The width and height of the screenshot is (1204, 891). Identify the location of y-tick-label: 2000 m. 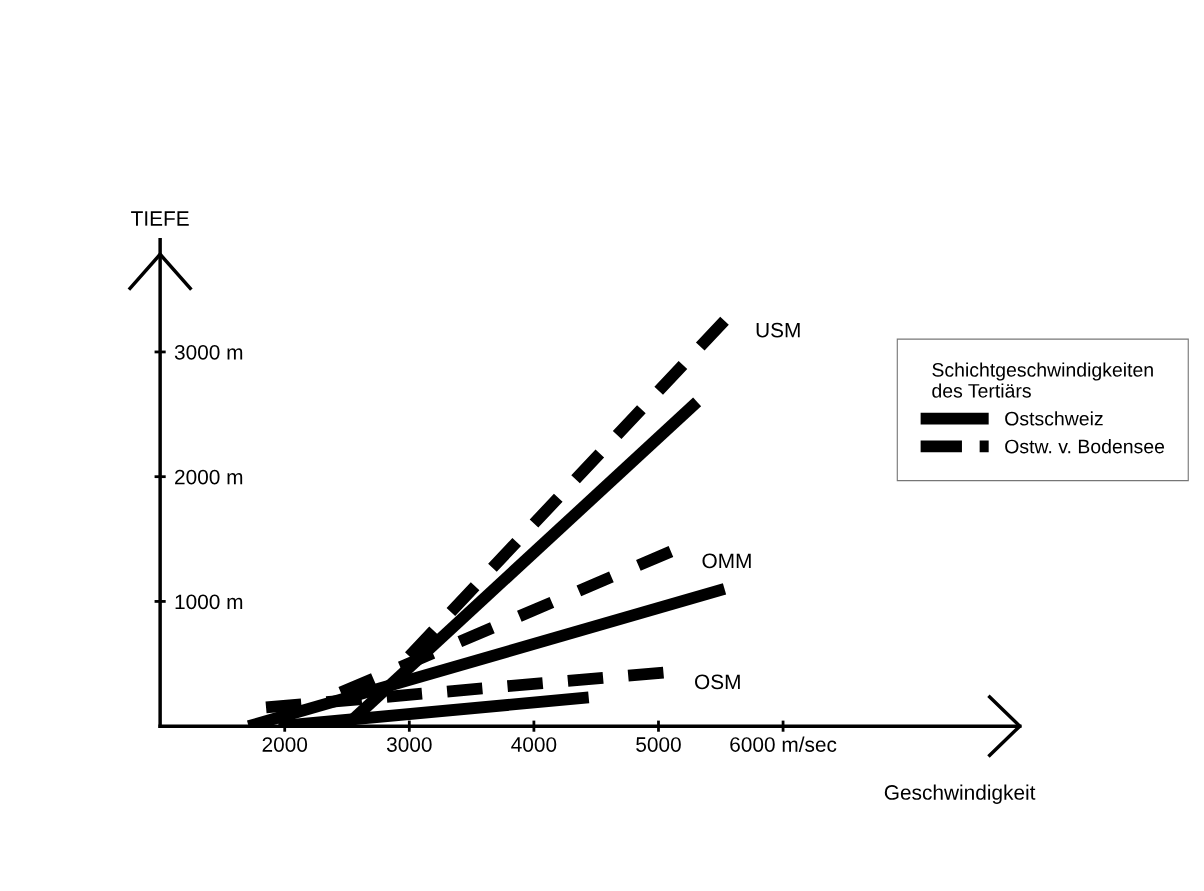
(209, 477).